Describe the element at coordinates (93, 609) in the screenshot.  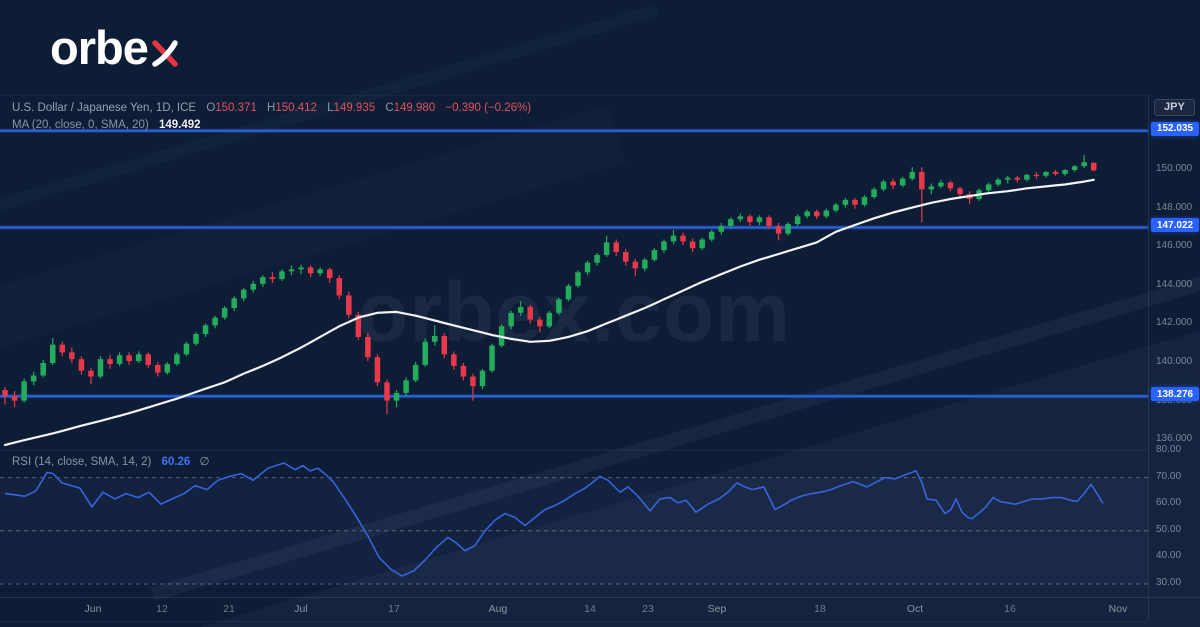
I see `time-tick-label: Jun` at that location.